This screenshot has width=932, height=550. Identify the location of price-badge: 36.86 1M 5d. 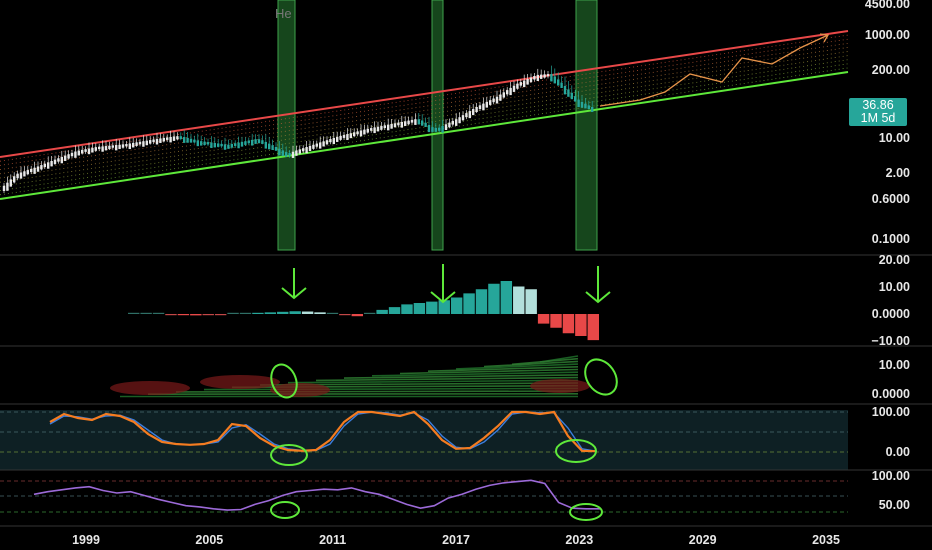
(878, 112).